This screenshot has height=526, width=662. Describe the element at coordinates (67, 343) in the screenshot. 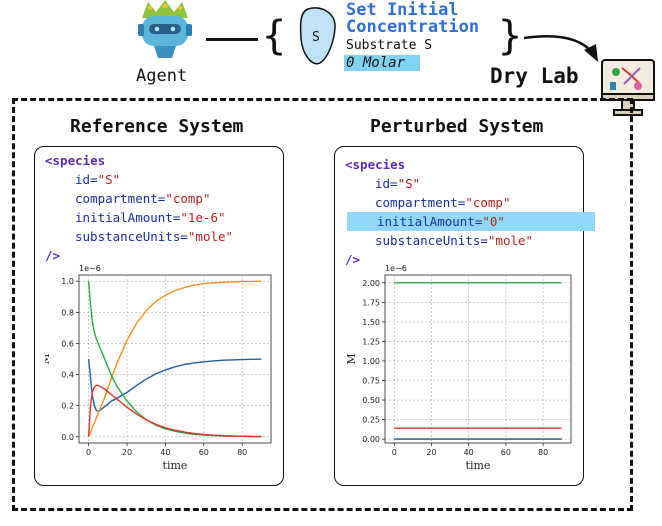

I see `y-tick-label: 0.6` at that location.